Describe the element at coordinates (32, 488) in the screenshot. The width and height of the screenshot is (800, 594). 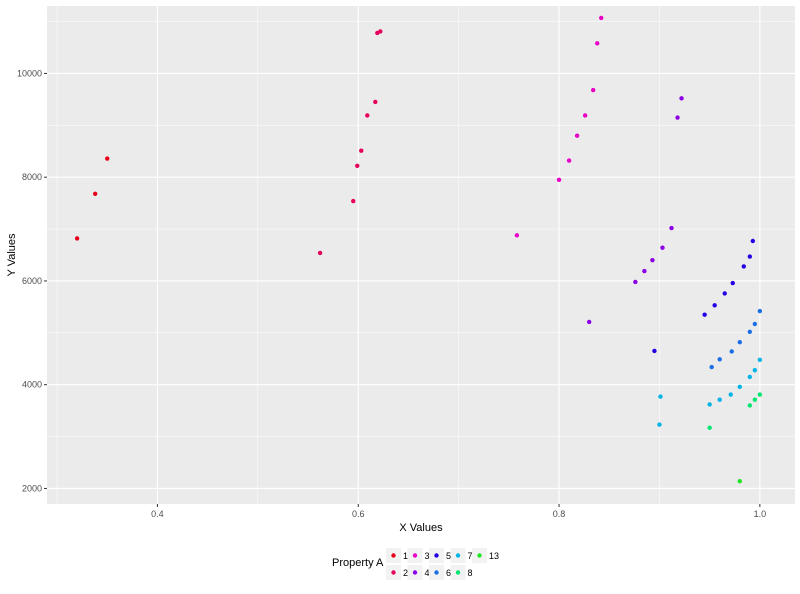
I see `y-tick-label: 2000` at that location.